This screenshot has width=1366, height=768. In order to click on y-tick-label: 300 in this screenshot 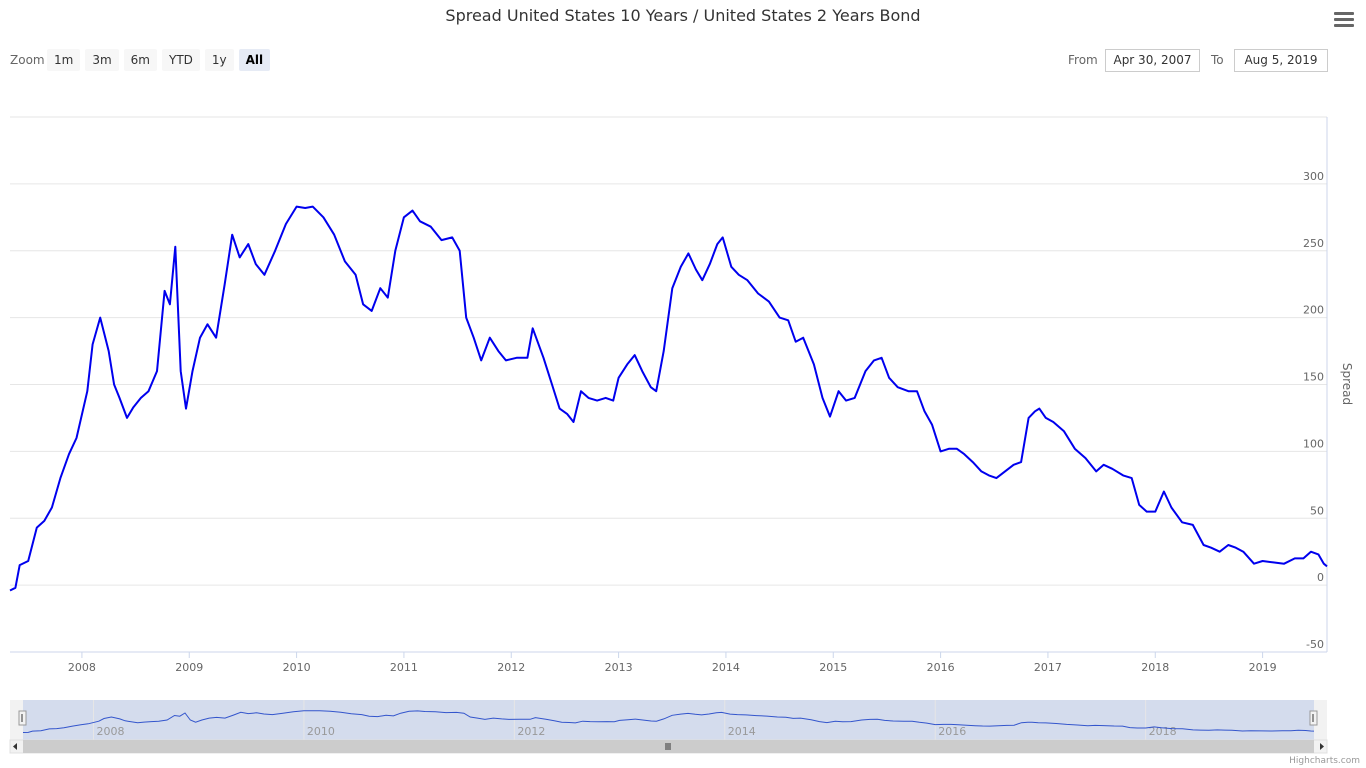, I will do `click(1313, 176)`.